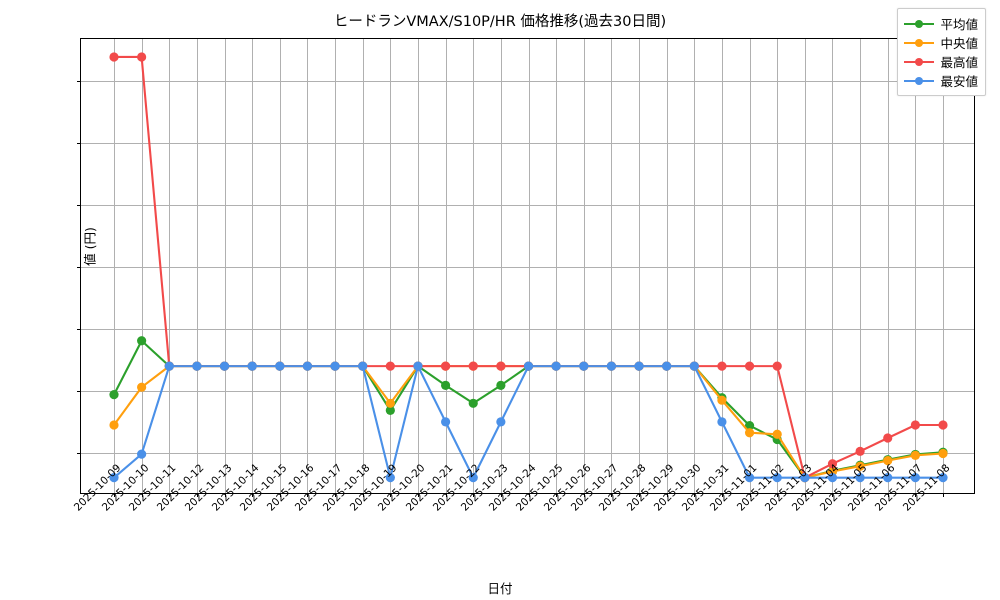  What do you see at coordinates (941, 80) in the screenshot?
I see `legend-item-最安値: 最安値` at bounding box center [941, 80].